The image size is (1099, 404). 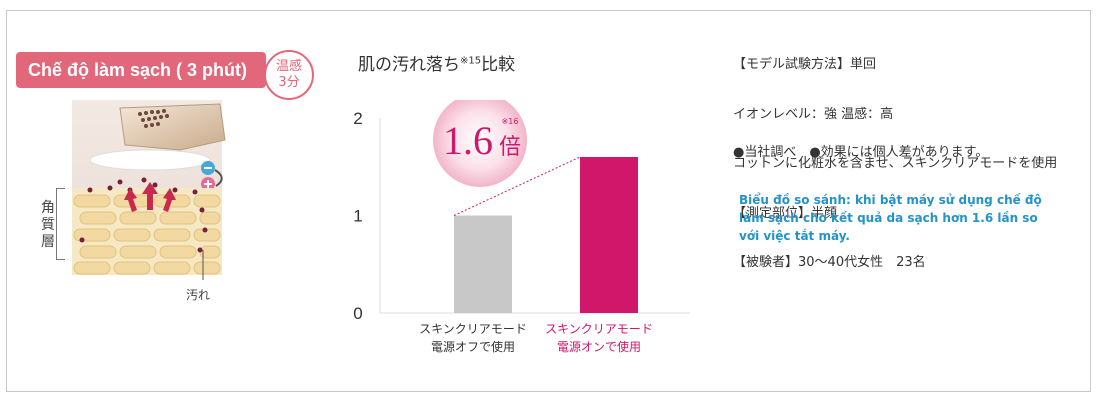 I want to click on multiplier-bubble, so click(x=480, y=143).